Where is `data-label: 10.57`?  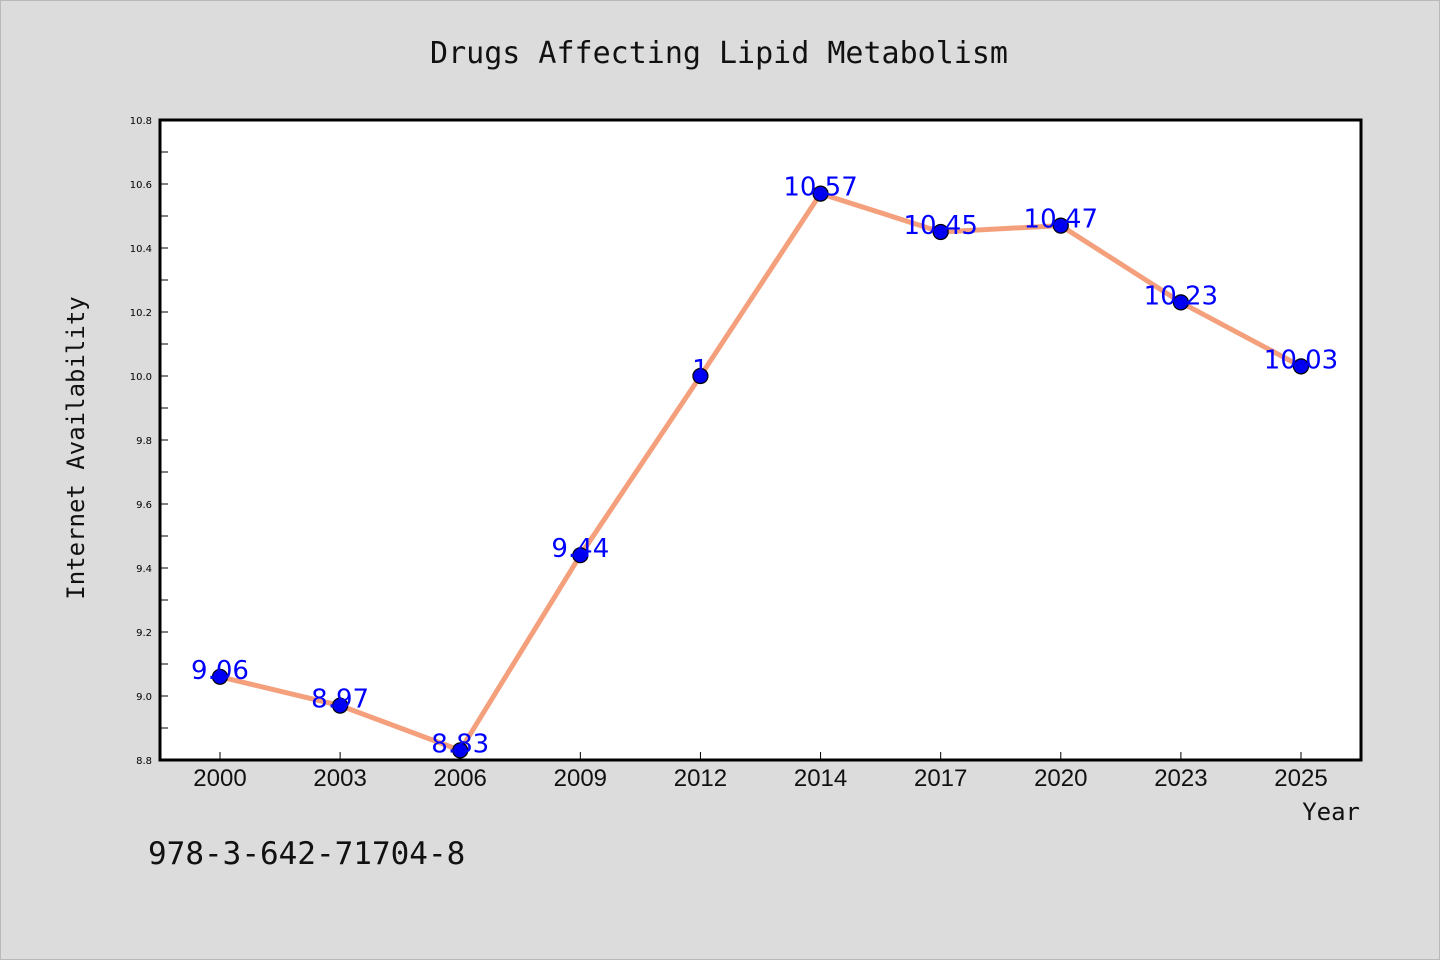 data-label: 10.57 is located at coordinates (820, 188).